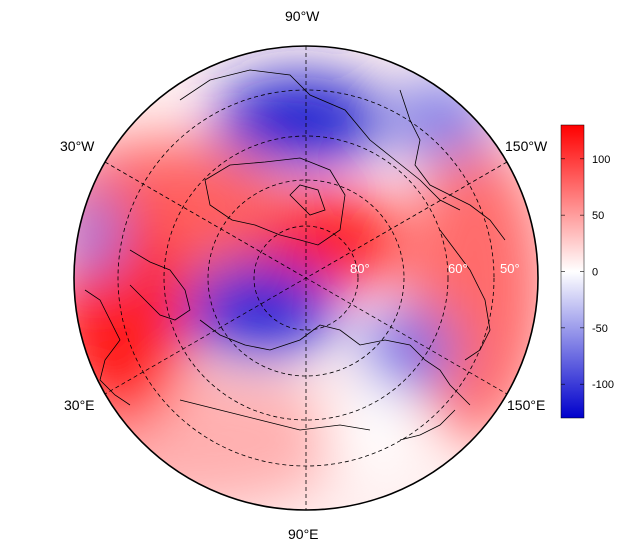  Describe the element at coordinates (601, 160) in the screenshot. I see `colorbar-tick-label: 100` at that location.